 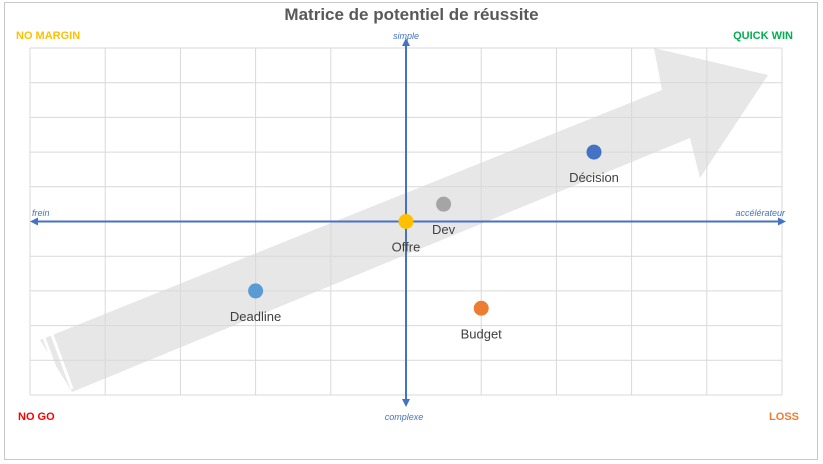 What do you see at coordinates (594, 177) in the screenshot?
I see `data-label: Décision` at bounding box center [594, 177].